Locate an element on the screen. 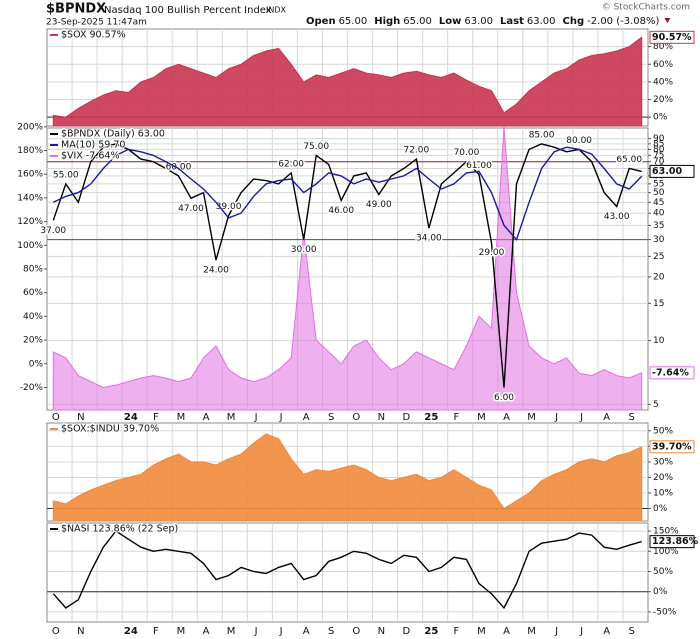  down-arrow is located at coordinates (667, 20).